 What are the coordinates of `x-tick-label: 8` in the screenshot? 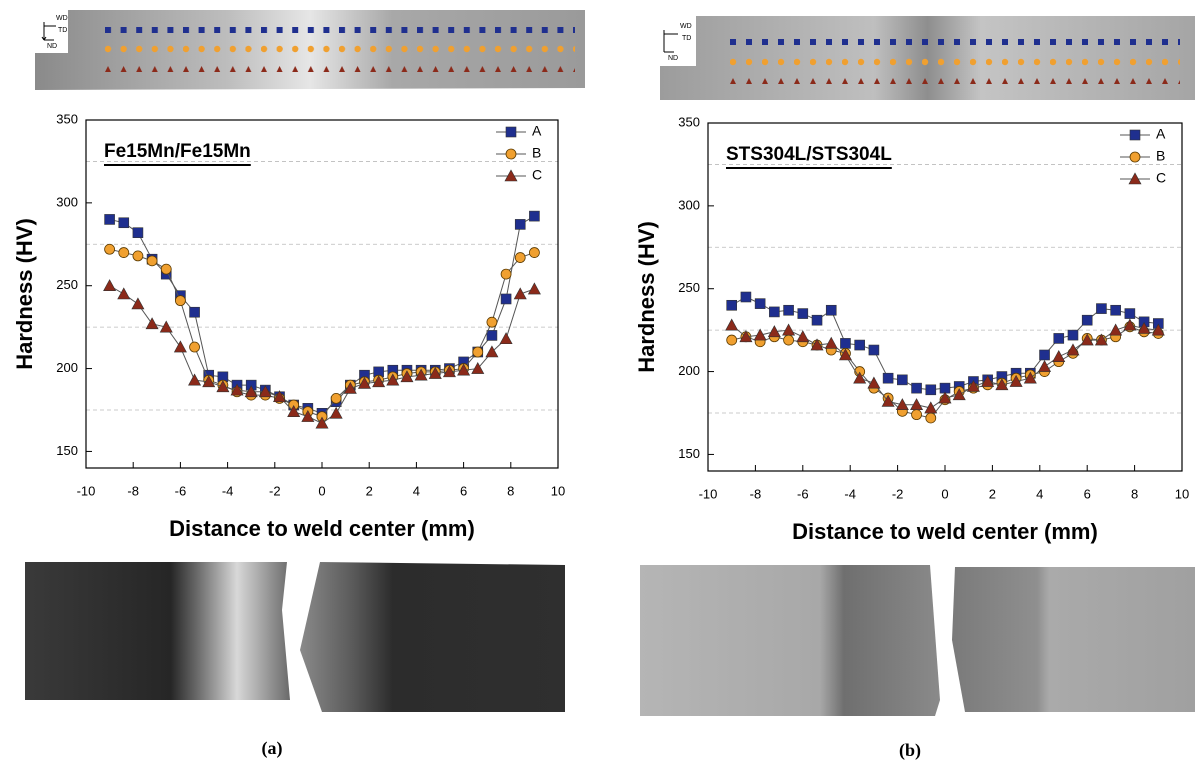 It's located at (510, 490).